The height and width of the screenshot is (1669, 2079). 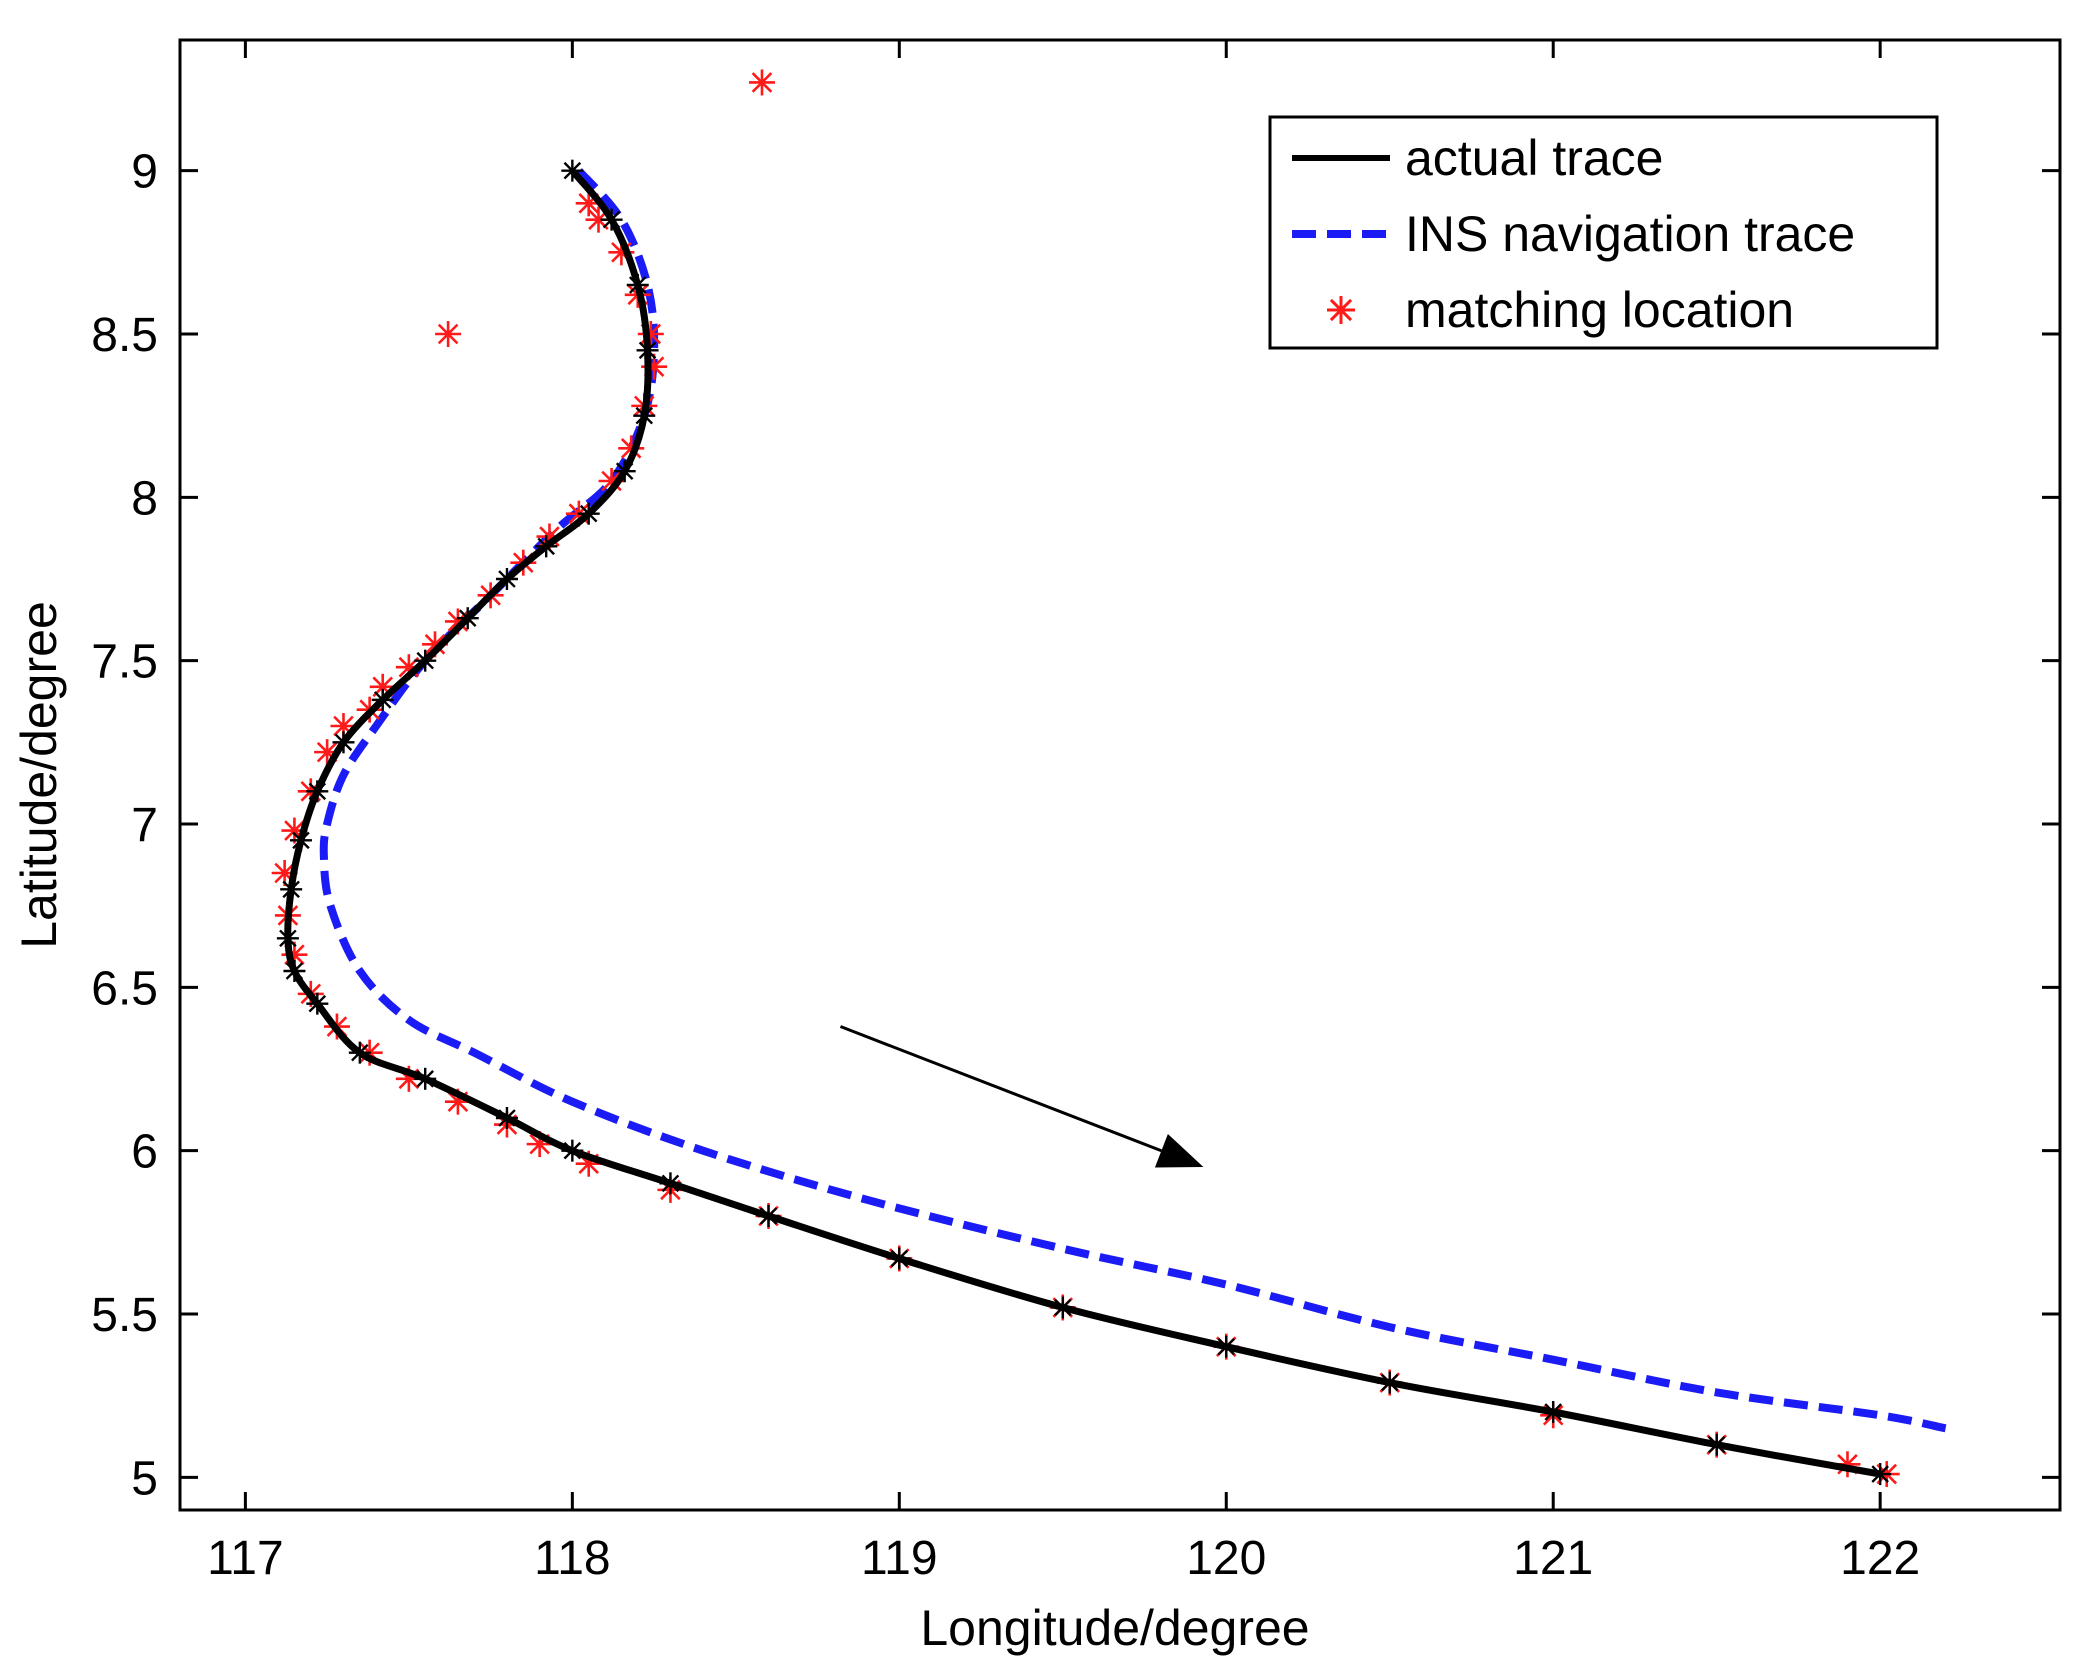 I want to click on y-axis-label: Latitude/degree, so click(x=39, y=775).